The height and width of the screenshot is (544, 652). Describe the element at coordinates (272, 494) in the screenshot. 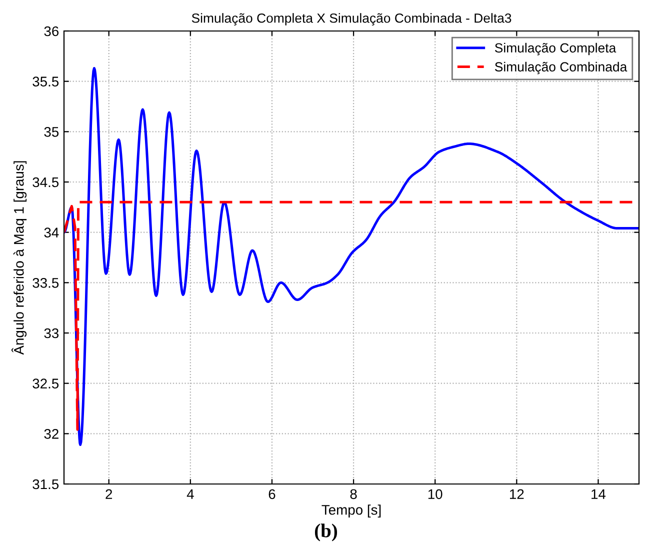

I see `x-tick-label: 6` at that location.